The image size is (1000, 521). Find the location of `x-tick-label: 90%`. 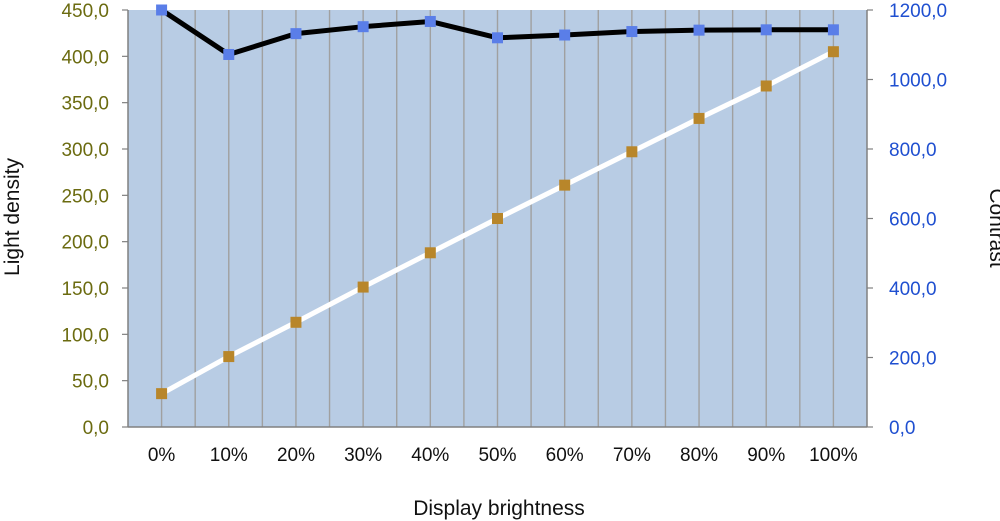

x-tick-label: 90% is located at coordinates (766, 455).